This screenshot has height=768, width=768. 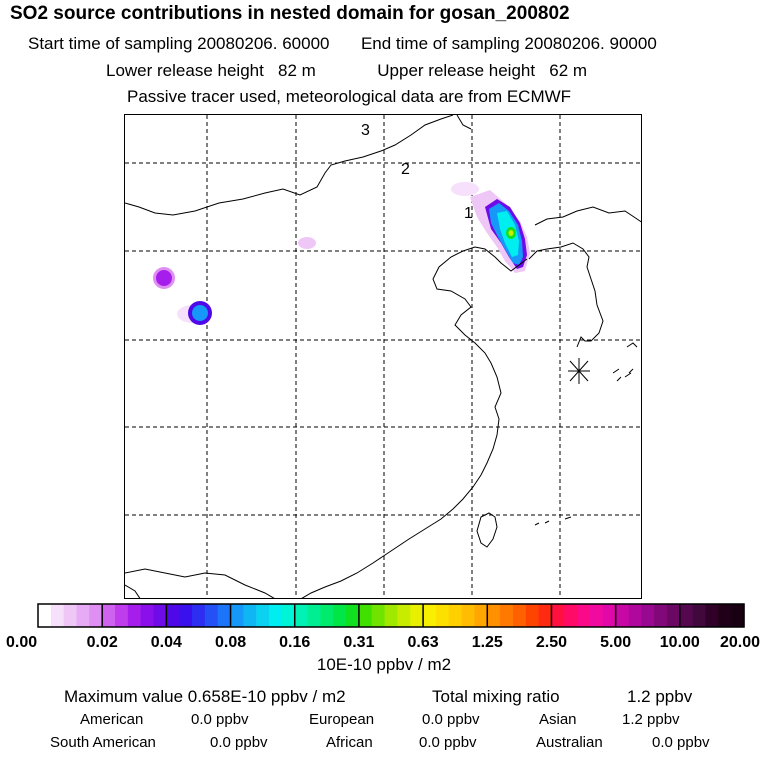 What do you see at coordinates (579, 371) in the screenshot?
I see `station-marker` at bounding box center [579, 371].